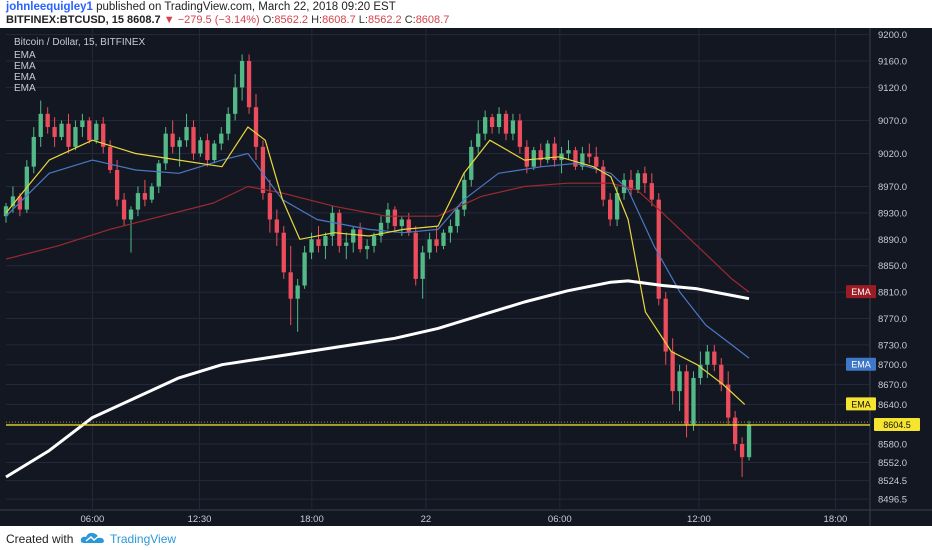 The height and width of the screenshot is (550, 932). Describe the element at coordinates (25, 55) in the screenshot. I see `legend-ema-1: EMA` at that location.